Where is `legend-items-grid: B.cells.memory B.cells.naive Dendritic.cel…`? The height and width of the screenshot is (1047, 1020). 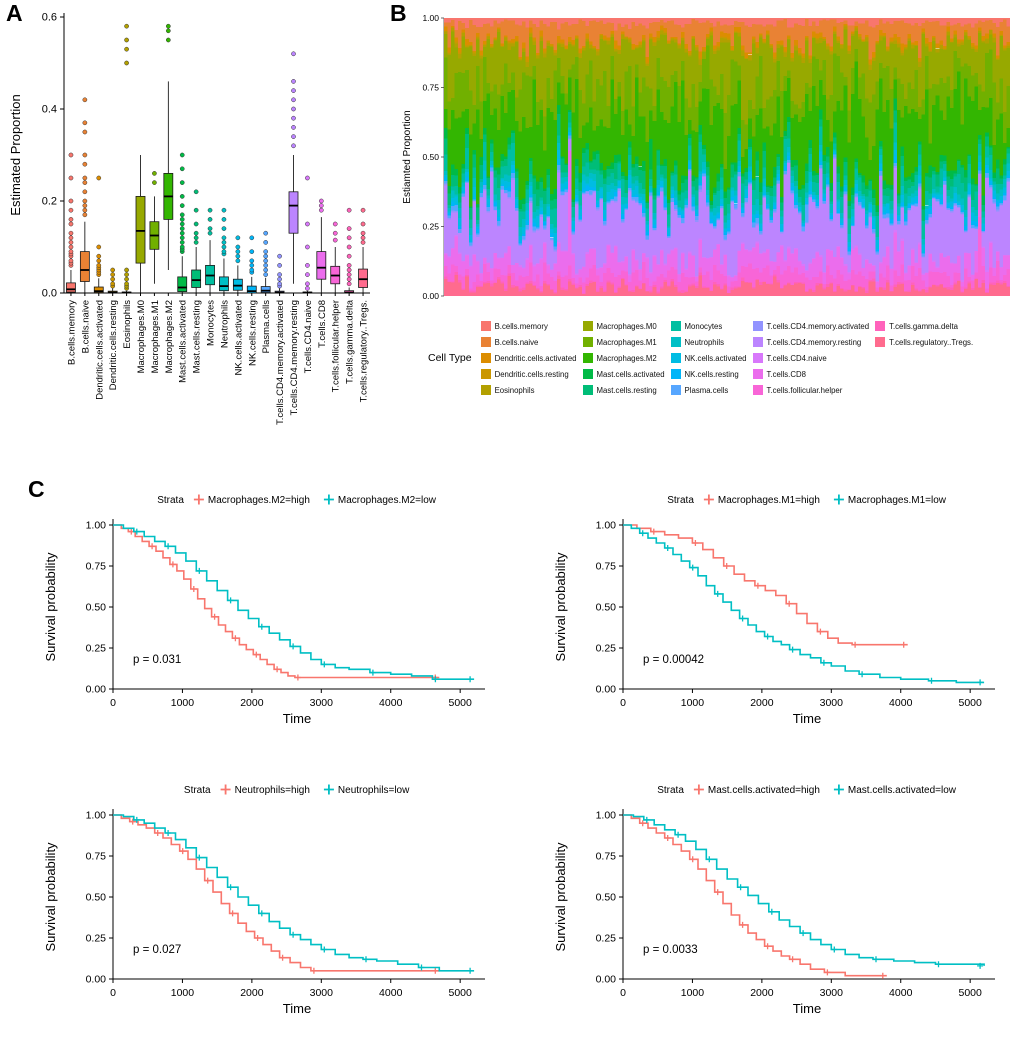
legend-items-grid: B.cells.memory B.cells.naive Dendritic.cel… is located at coordinates (726, 358).